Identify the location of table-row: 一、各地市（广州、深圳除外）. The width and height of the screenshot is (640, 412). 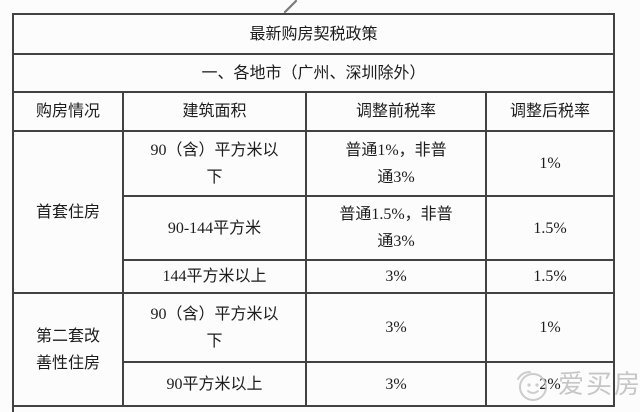
(313, 73).